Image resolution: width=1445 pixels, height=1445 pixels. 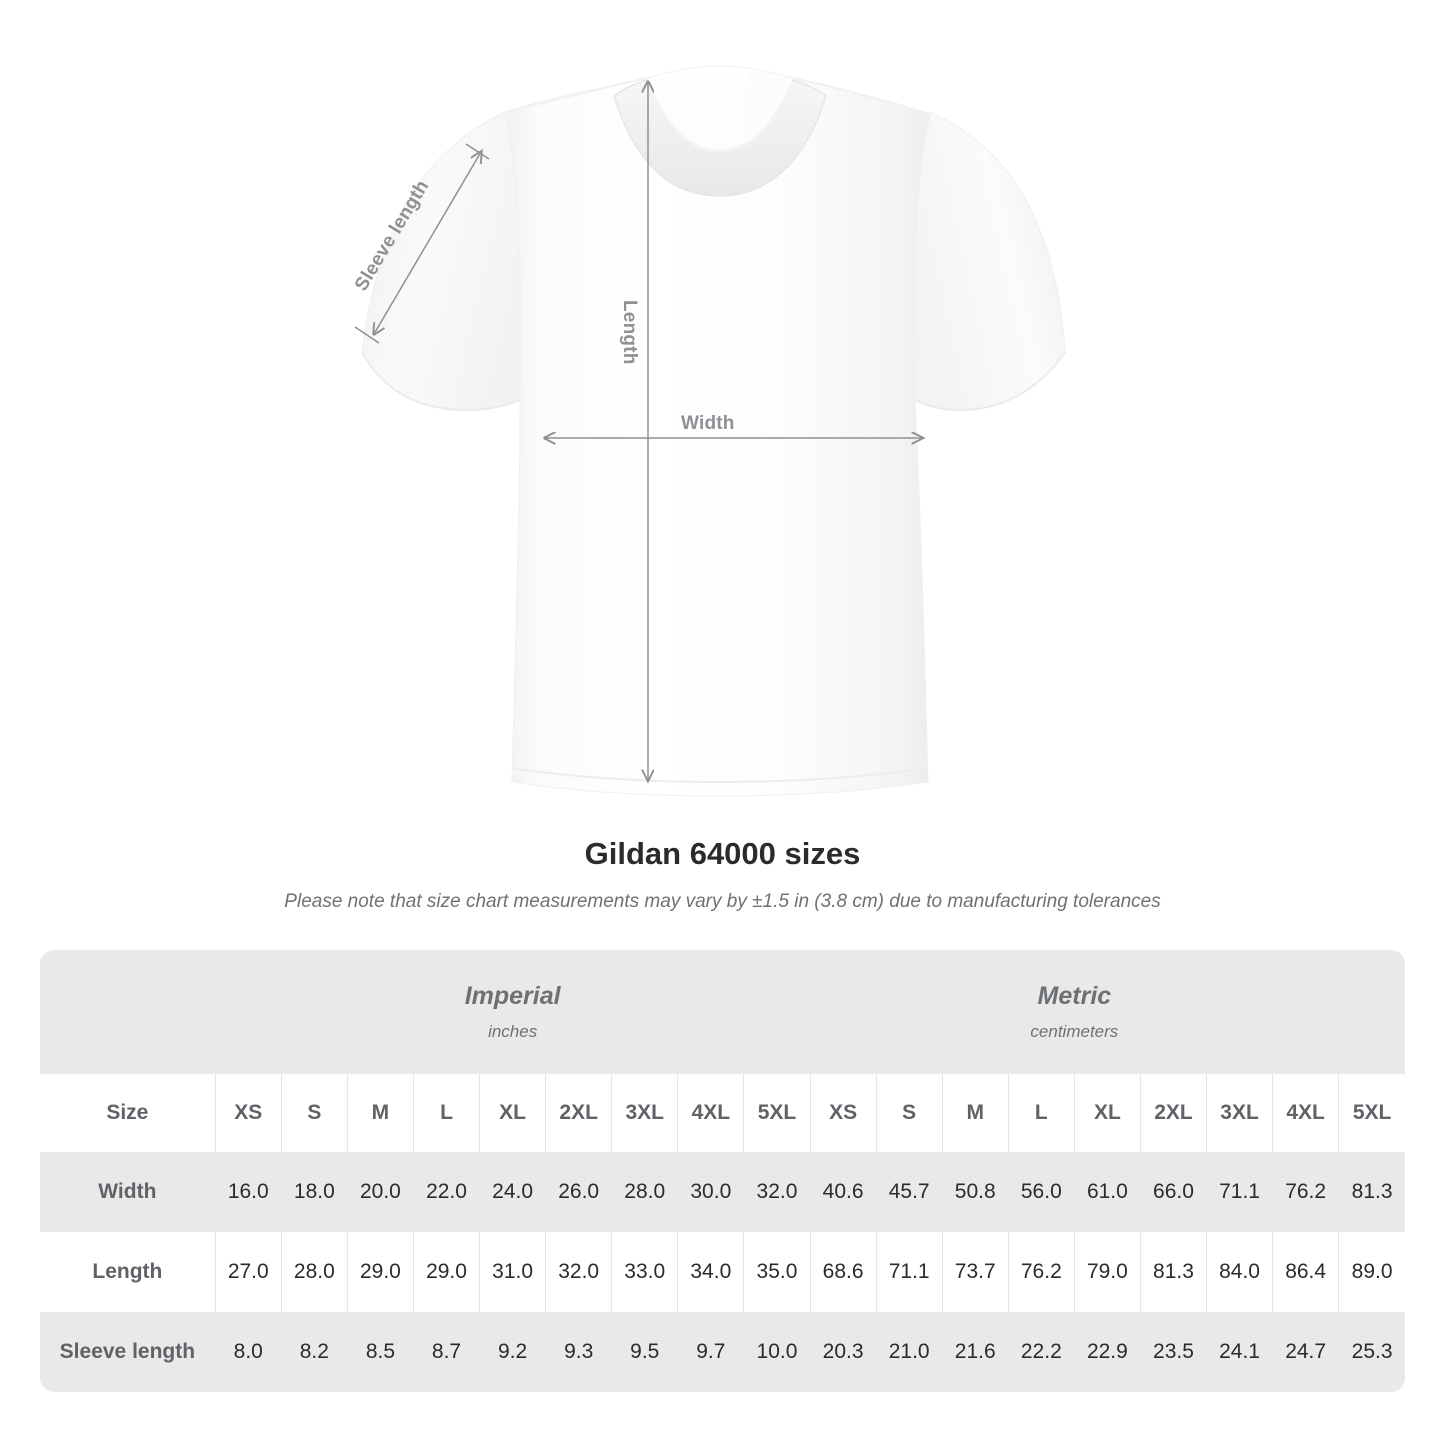 I want to click on cell-length: 28.0, so click(x=314, y=1272).